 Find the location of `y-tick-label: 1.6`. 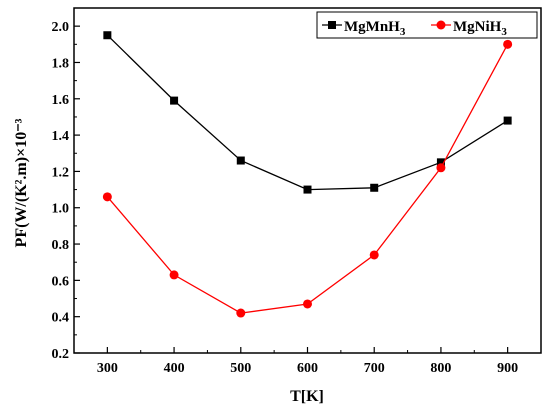

y-tick-label: 1.6 is located at coordinates (61, 100).